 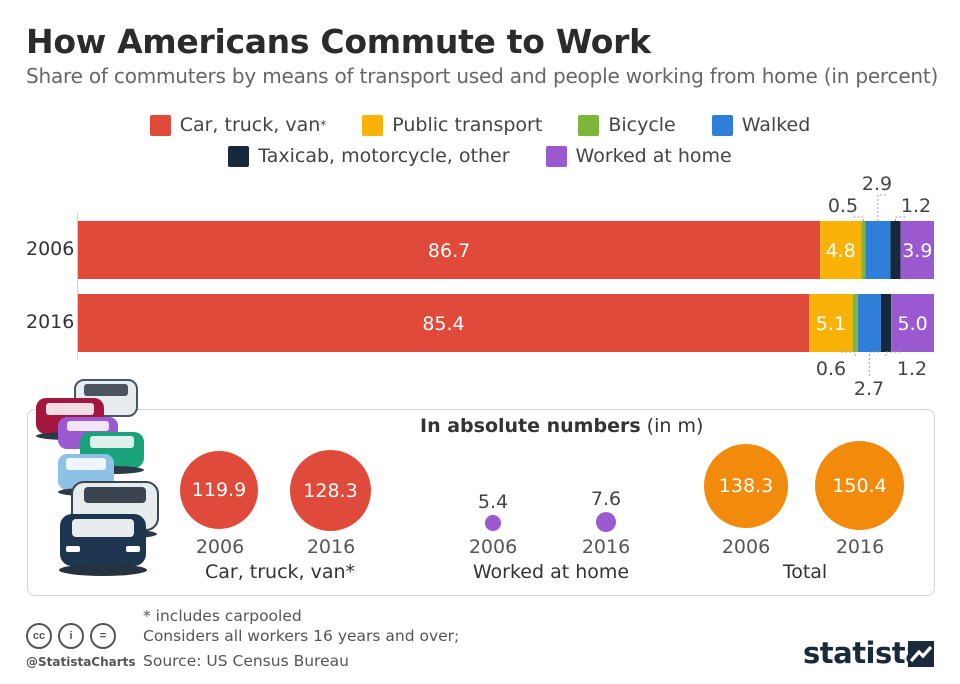 I want to click on cars-illustration, so click(x=97, y=477).